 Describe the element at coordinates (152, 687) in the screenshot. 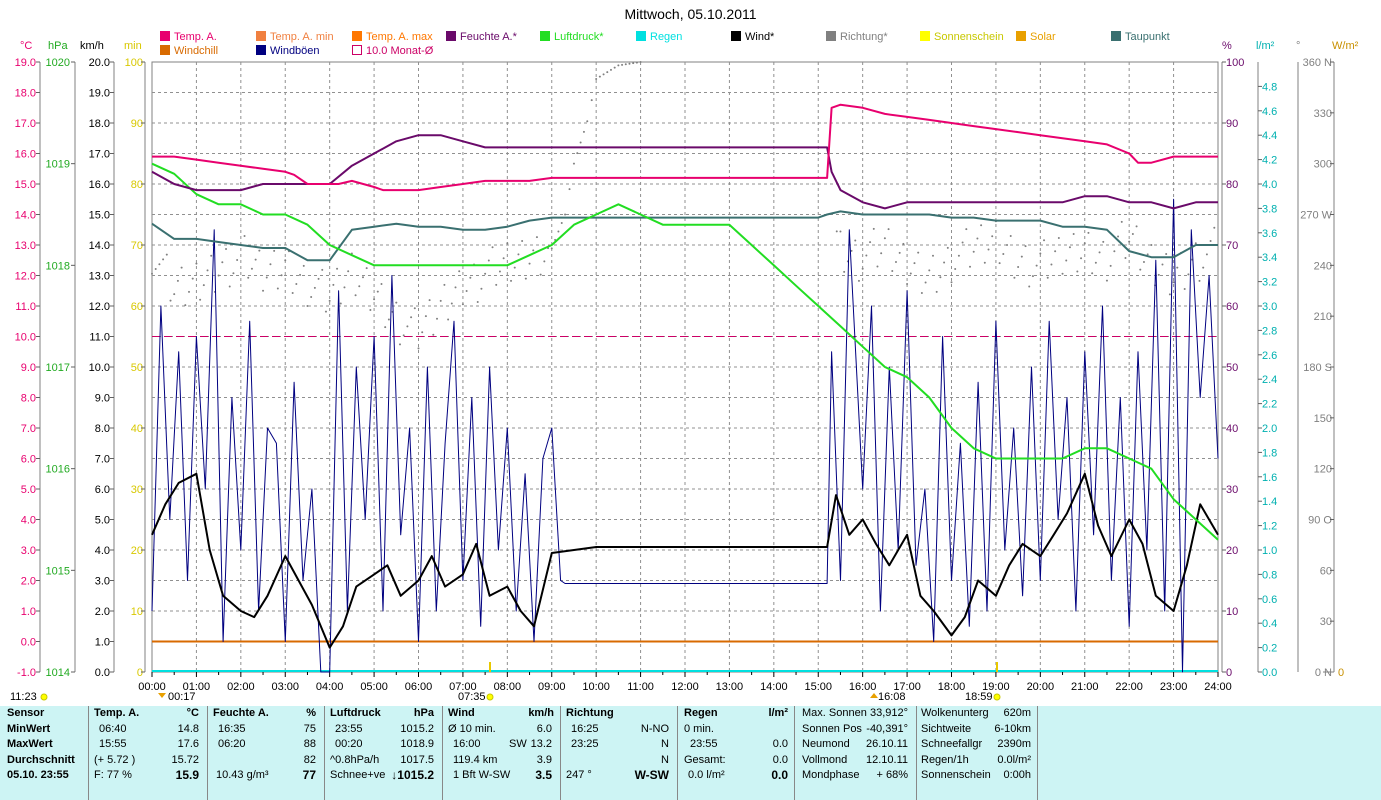

I see `x-tick-label: 00:00` at that location.